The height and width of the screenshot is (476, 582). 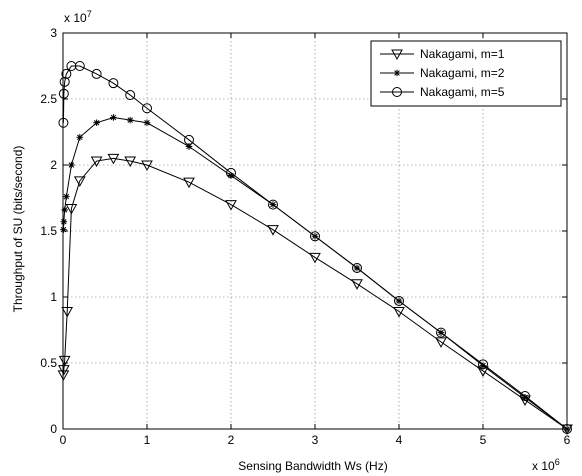 I want to click on legend-entry: Nakagami, m=5, so click(x=442, y=92).